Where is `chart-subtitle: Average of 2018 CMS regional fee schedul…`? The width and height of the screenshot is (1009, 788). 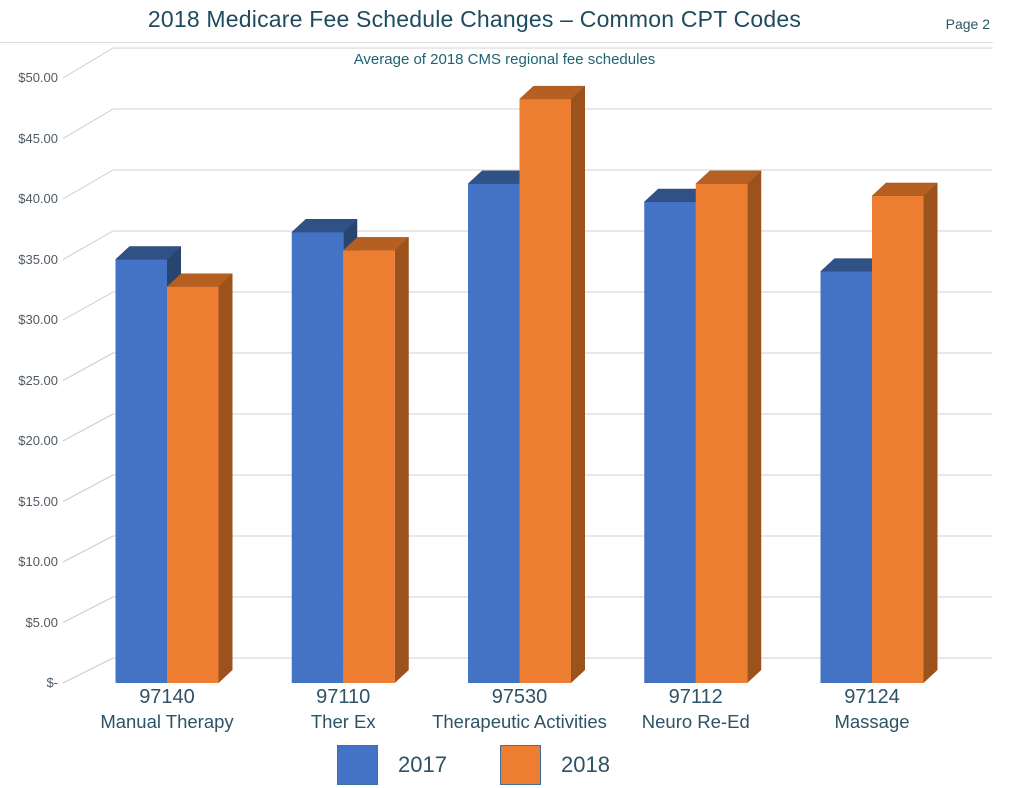 chart-subtitle: Average of 2018 CMS regional fee schedul… is located at coordinates (504, 59).